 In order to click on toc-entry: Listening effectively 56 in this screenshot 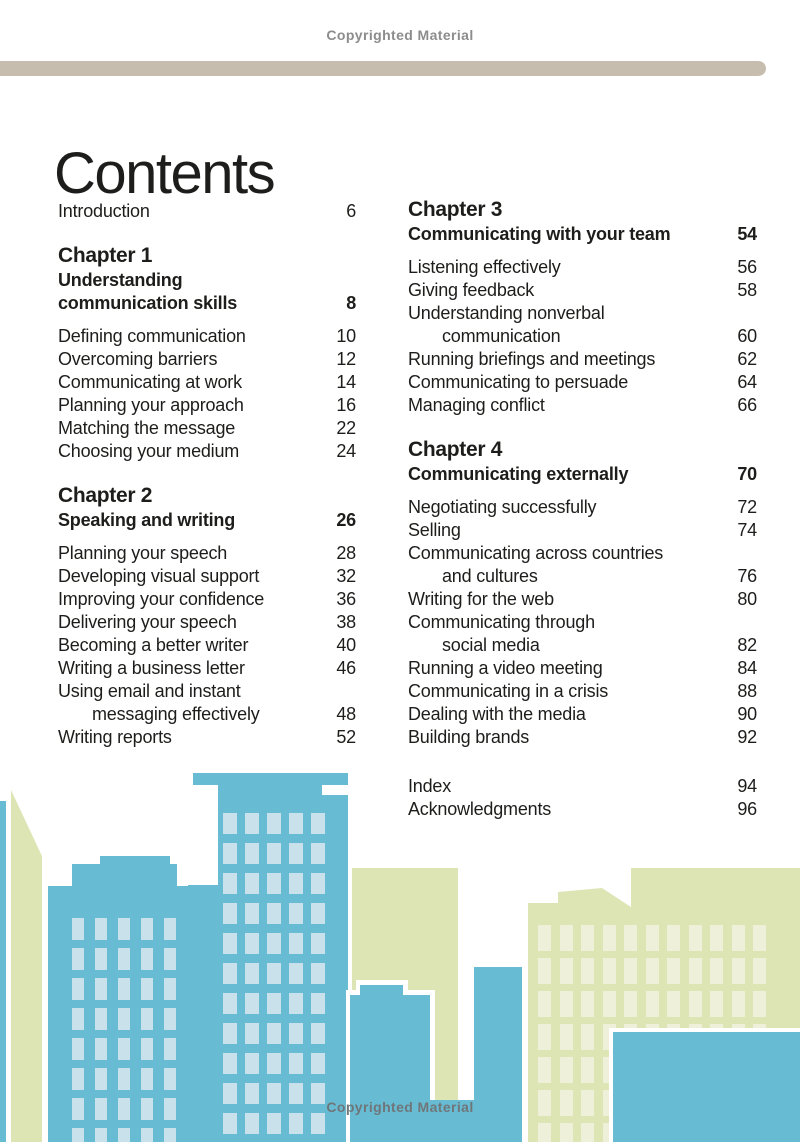, I will do `click(582, 267)`.